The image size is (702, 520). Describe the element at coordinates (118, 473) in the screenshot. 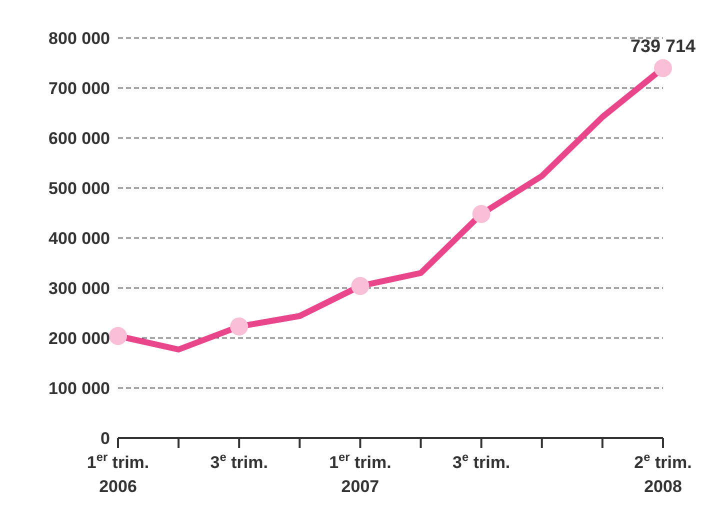

I see `x-tick-label: 1$^{er}$ trim. 2006` at that location.